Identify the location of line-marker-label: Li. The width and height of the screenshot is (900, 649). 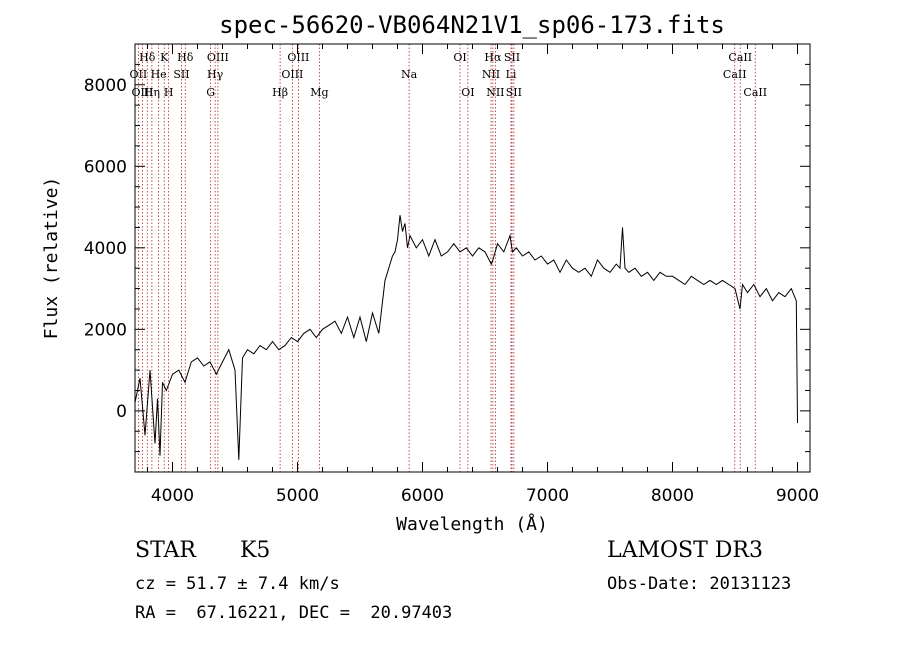
(511, 74).